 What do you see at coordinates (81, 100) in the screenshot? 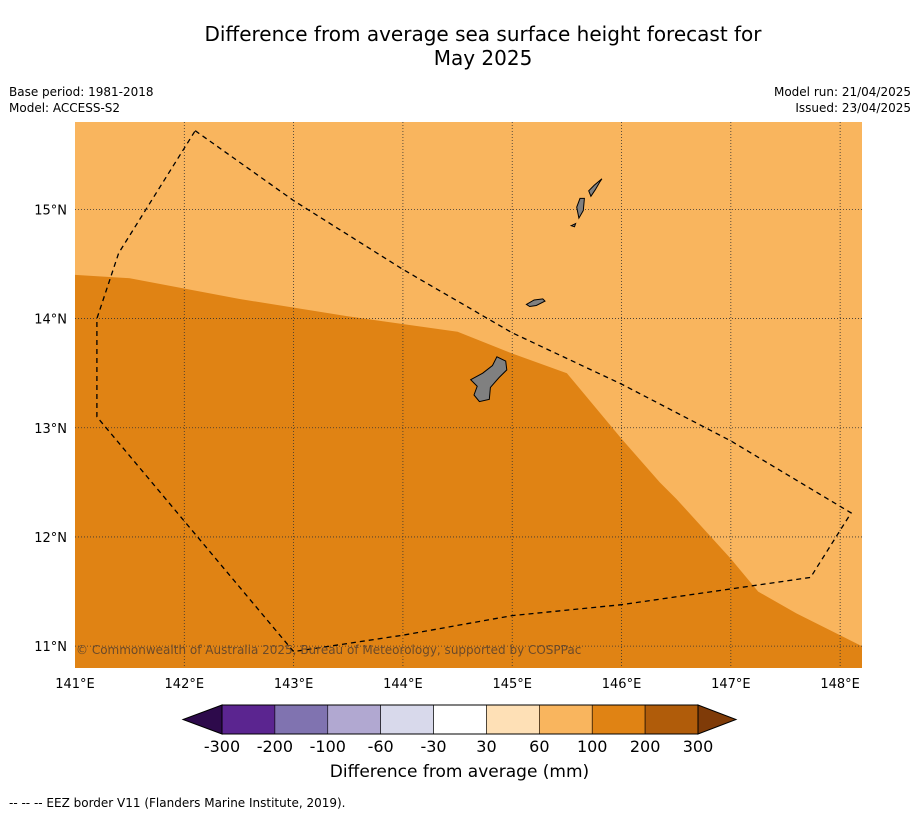
I see `meta-left: Base period: 1981-2018 Model: ACCESS-S2` at bounding box center [81, 100].